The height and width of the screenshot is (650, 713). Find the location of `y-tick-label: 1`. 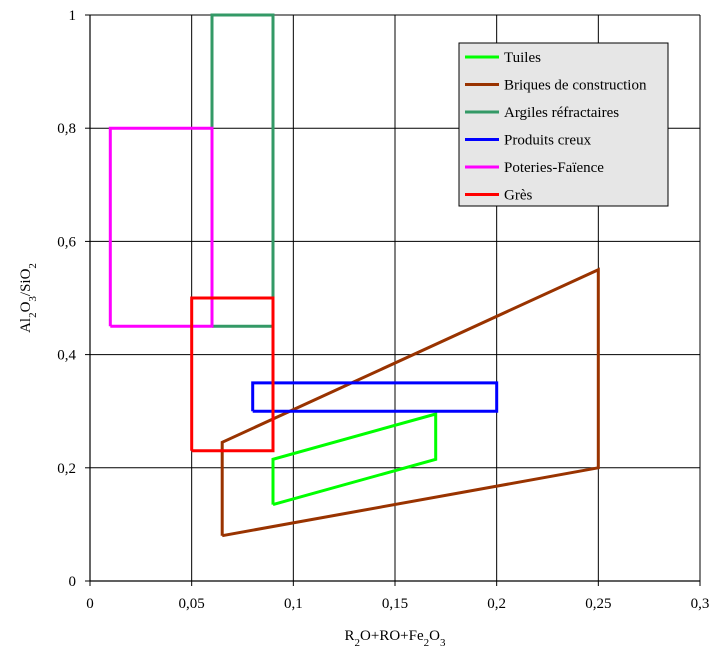

y-tick-label: 1 is located at coordinates (73, 16).